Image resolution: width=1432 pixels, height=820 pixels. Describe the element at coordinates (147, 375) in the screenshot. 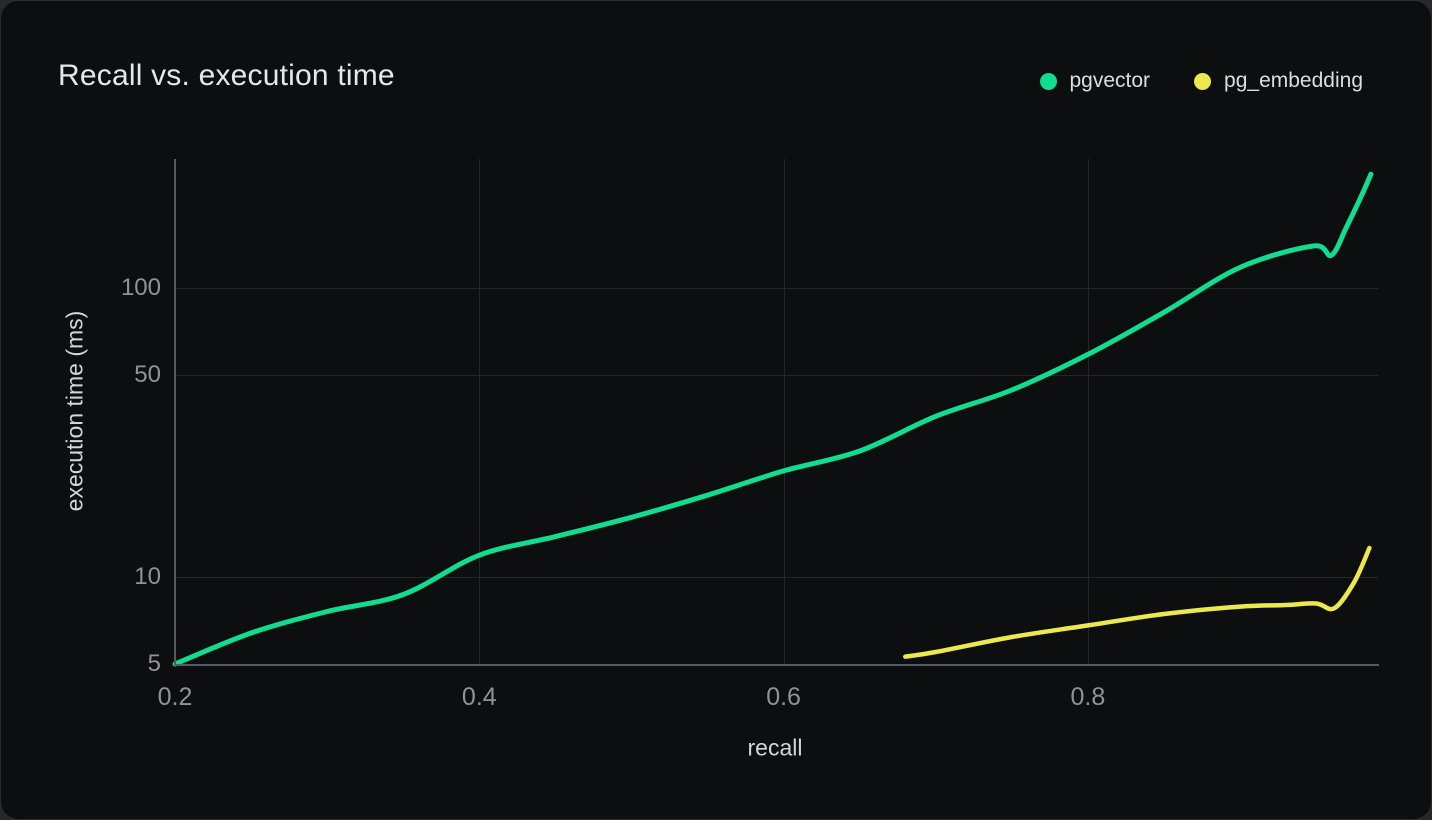

I see `y-tick-label: 50` at that location.